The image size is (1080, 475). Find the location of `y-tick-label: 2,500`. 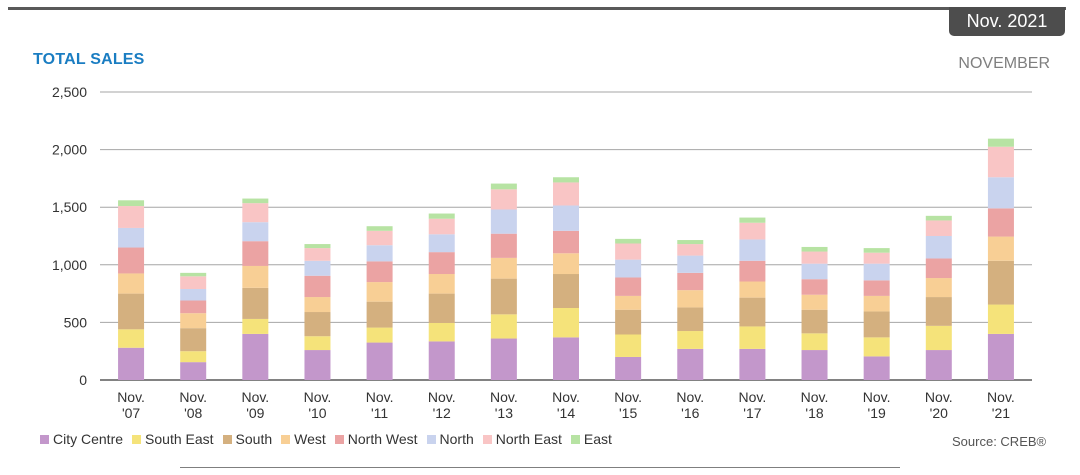

y-tick-label: 2,500 is located at coordinates (69, 92).